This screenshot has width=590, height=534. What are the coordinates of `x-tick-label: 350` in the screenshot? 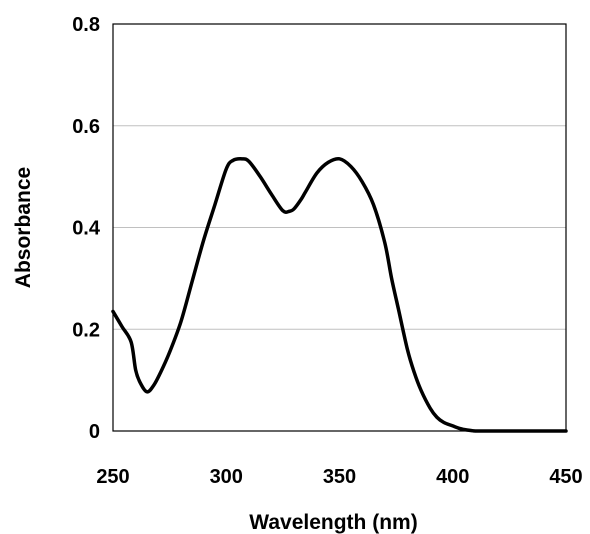 It's located at (339, 477).